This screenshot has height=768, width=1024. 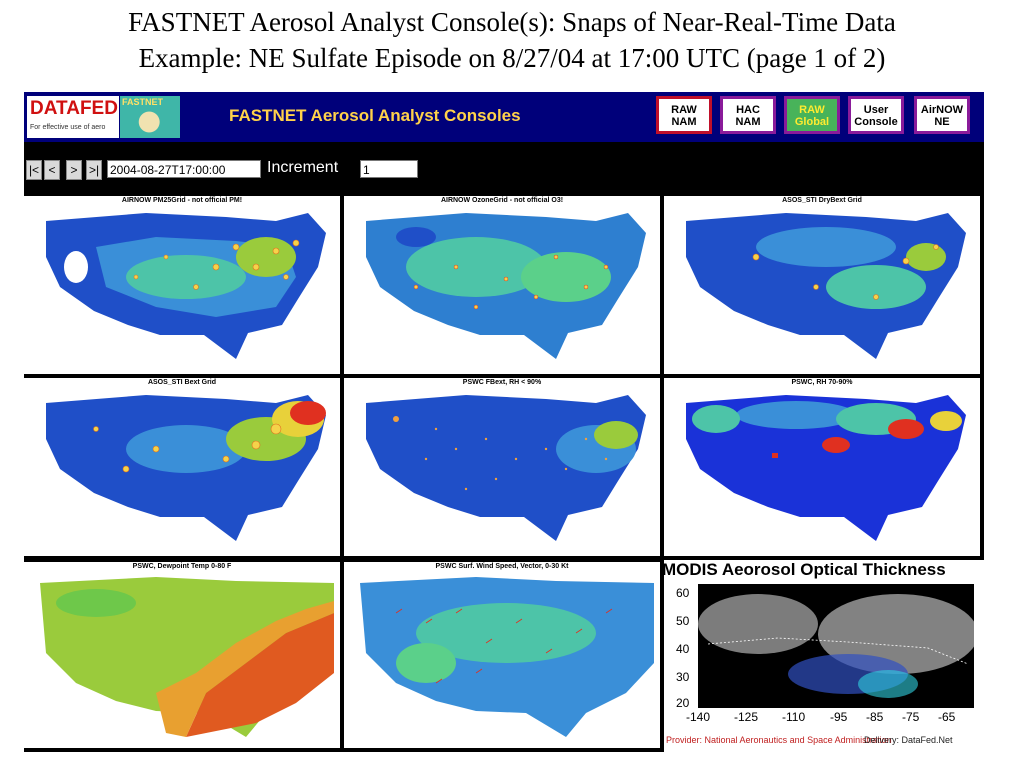 What do you see at coordinates (822, 382) in the screenshot?
I see `map-panel-title: PSWC, RH 70-90%` at bounding box center [822, 382].